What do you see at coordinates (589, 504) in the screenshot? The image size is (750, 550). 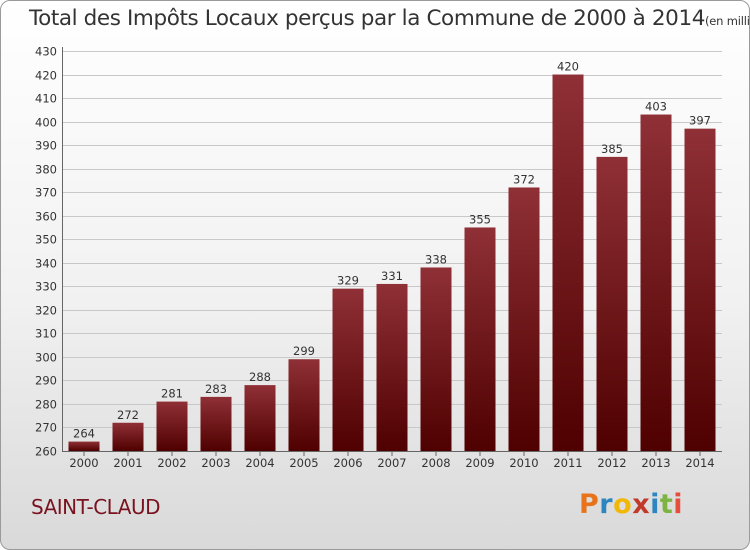 I see `logo-letter: P` at bounding box center [589, 504].